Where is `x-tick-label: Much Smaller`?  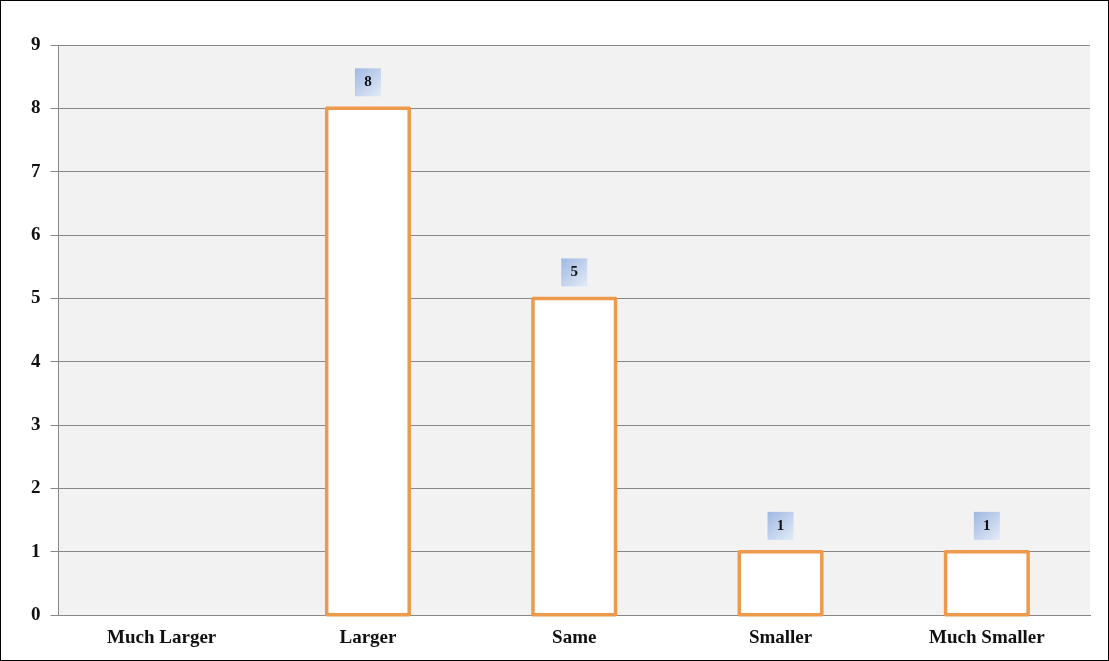 x-tick-label: Much Smaller is located at coordinates (987, 636).